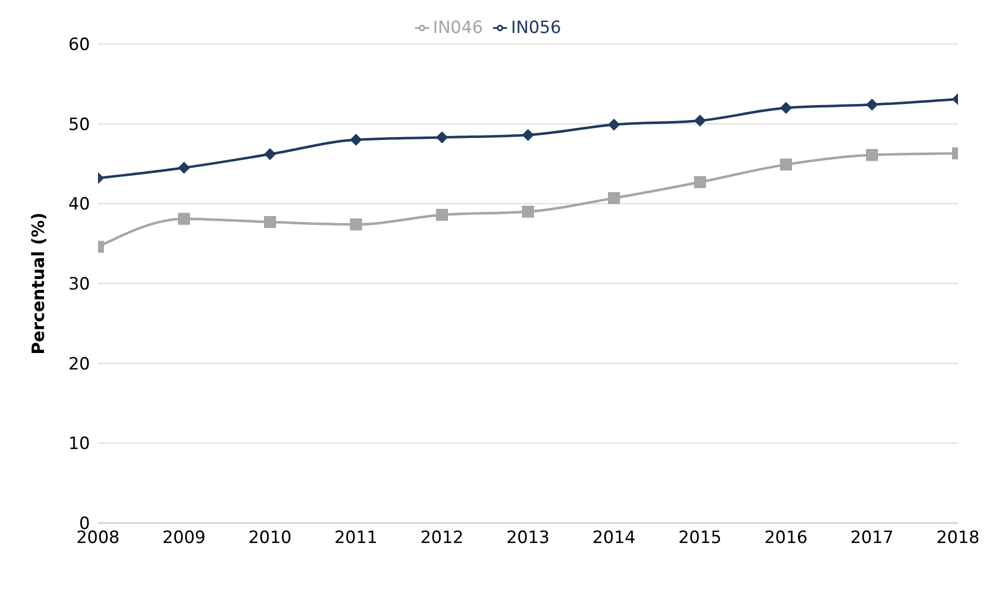 The height and width of the screenshot is (594, 996). Describe the element at coordinates (872, 538) in the screenshot. I see `x-tick-label: 2017` at that location.